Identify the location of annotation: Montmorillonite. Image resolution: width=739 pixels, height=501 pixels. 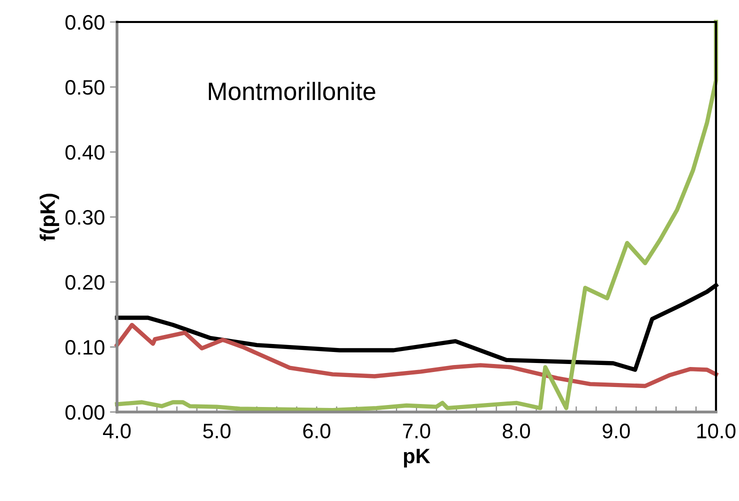
(292, 91).